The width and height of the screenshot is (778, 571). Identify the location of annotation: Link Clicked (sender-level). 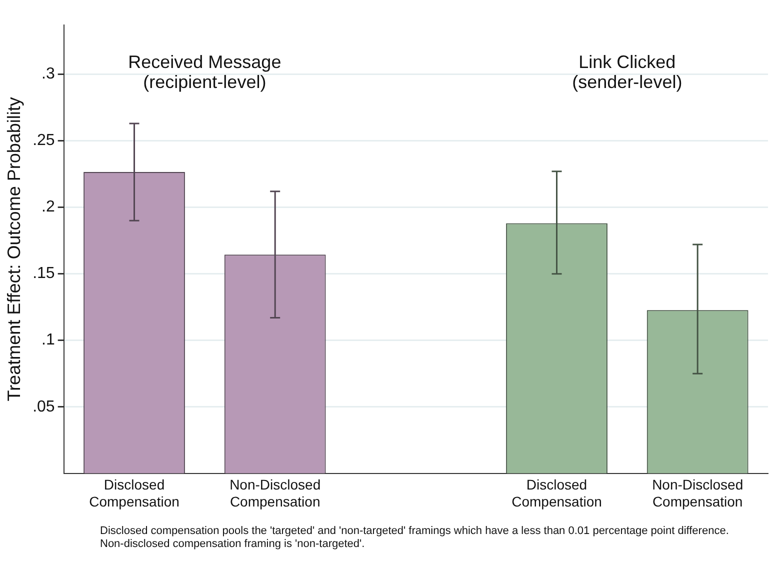
(627, 72).